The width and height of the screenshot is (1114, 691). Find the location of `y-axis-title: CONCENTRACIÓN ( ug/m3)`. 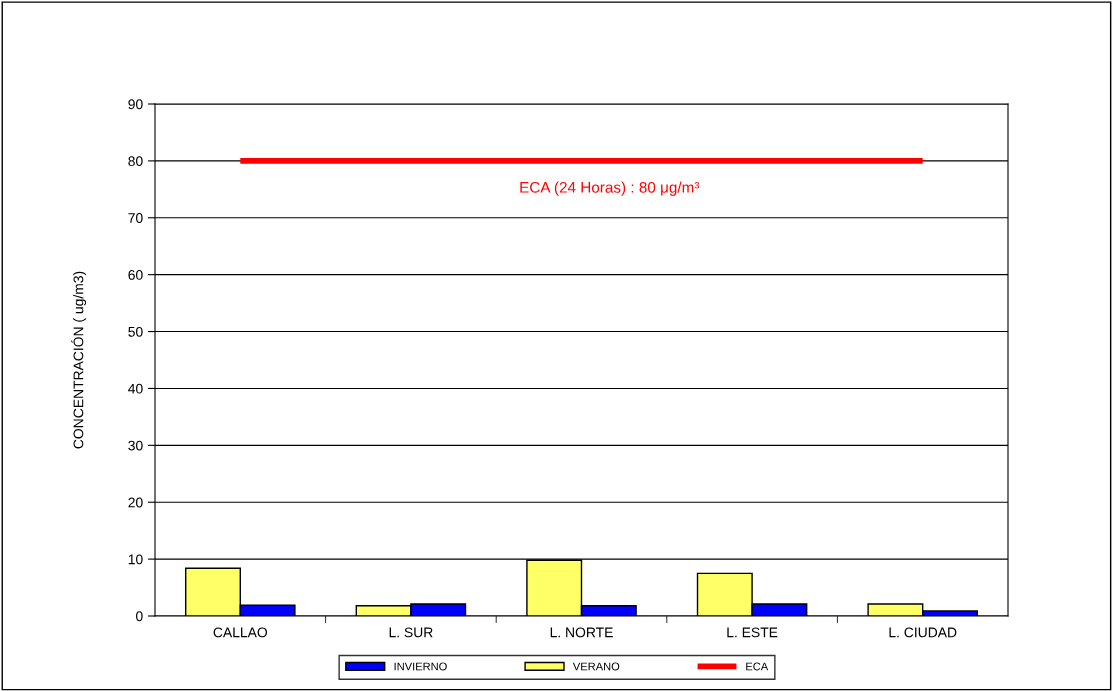

y-axis-title: CONCENTRACIÓN ( ug/m3) is located at coordinates (79, 360).